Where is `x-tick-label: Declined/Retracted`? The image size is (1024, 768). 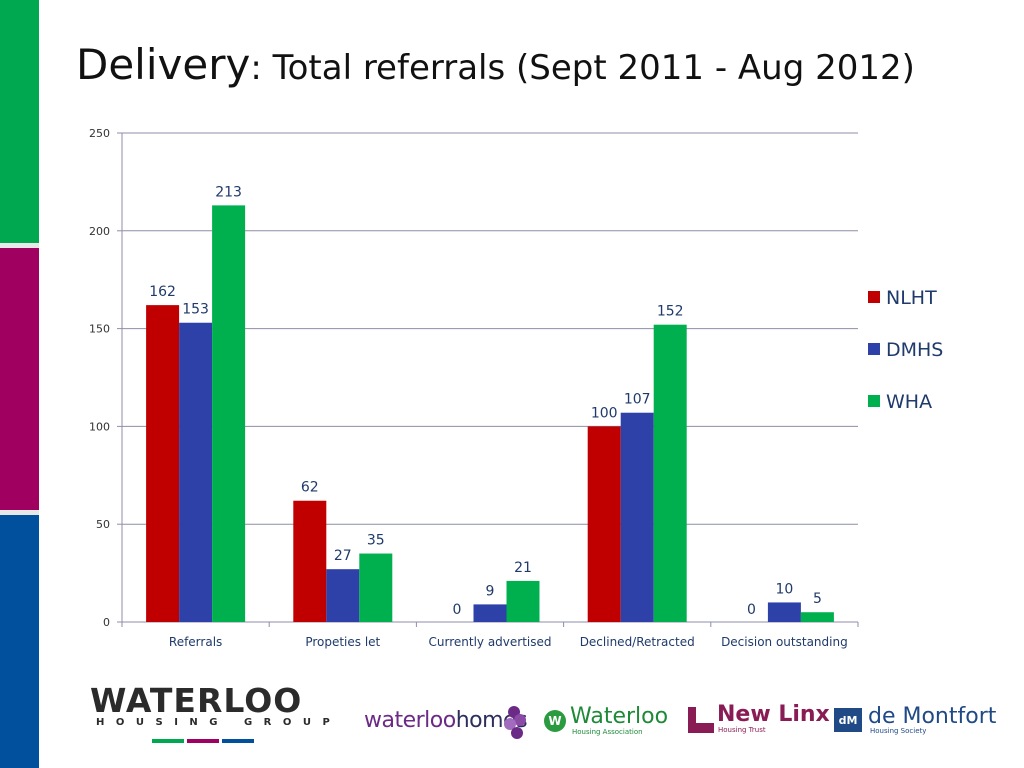 x-tick-label: Declined/Retracted is located at coordinates (637, 642).